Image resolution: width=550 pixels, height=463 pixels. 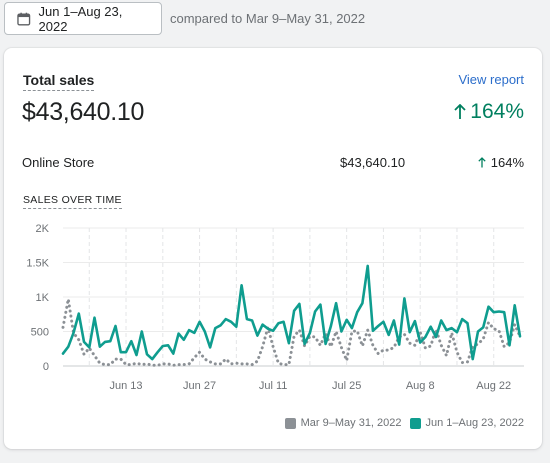 I want to click on legend-label: Jun 1–Aug 23, 2022, so click(x=474, y=423).